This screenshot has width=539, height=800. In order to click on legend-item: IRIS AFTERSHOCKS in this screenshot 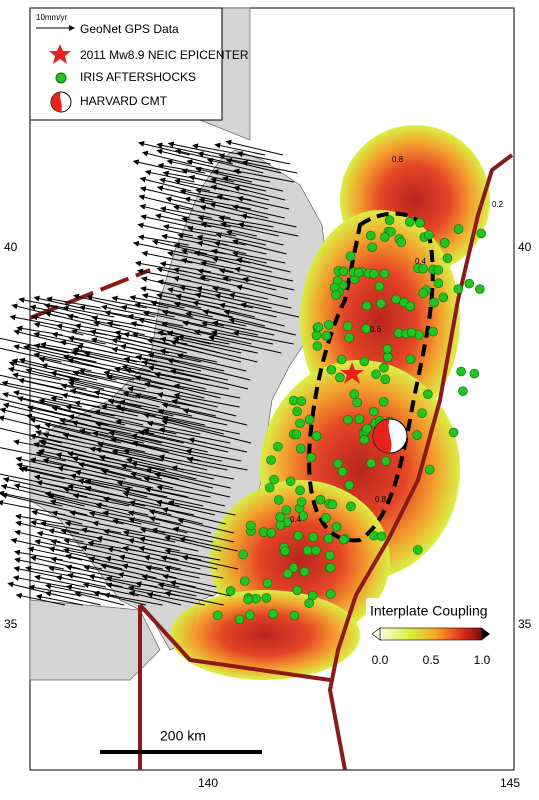, I will do `click(138, 77)`.